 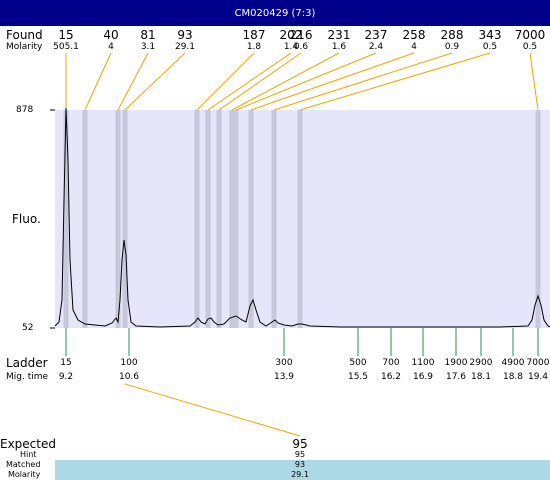 I want to click on found-molarity-237: 2.4, so click(x=376, y=47).